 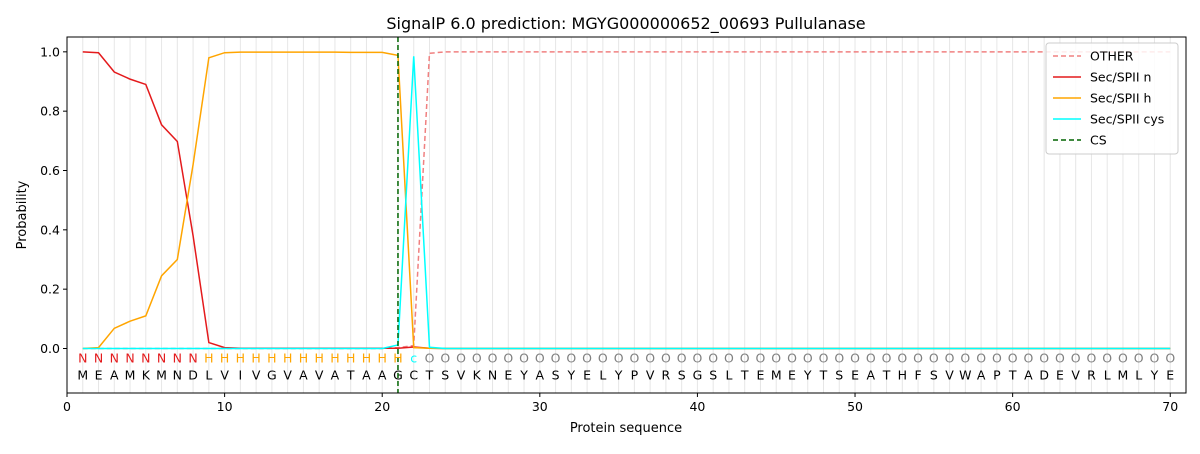 What do you see at coordinates (965, 374) in the screenshot?
I see `residue-label: W` at bounding box center [965, 374].